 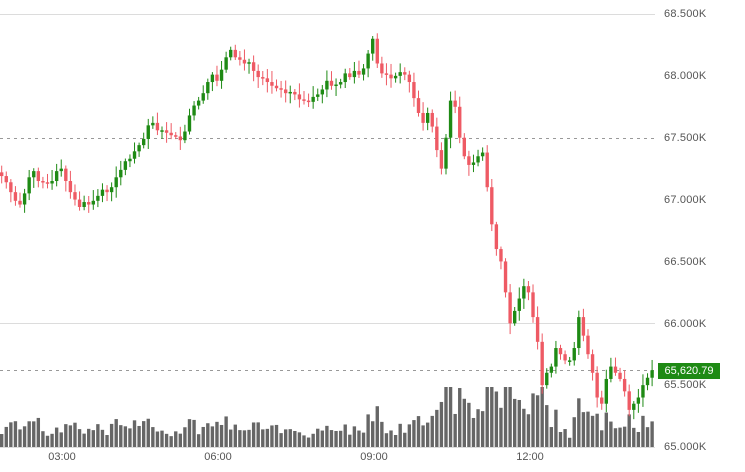 I want to click on x-tick-0300: 03:00, so click(x=62, y=457).